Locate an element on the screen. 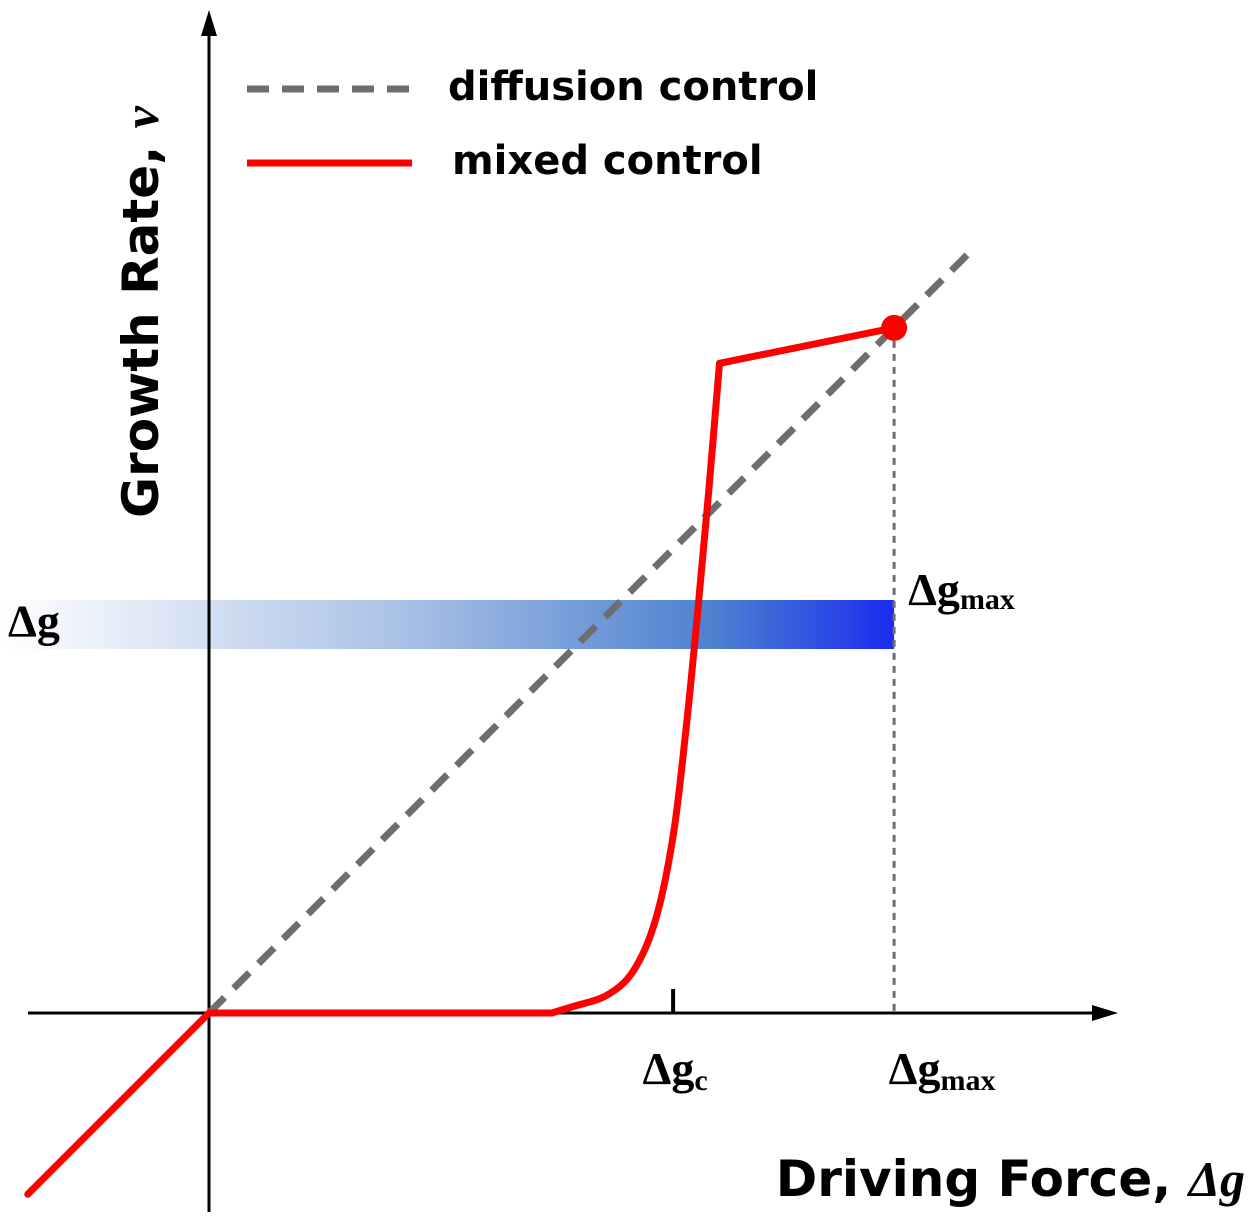 The height and width of the screenshot is (1219, 1260). delta-g-band is located at coordinates (447, 624).